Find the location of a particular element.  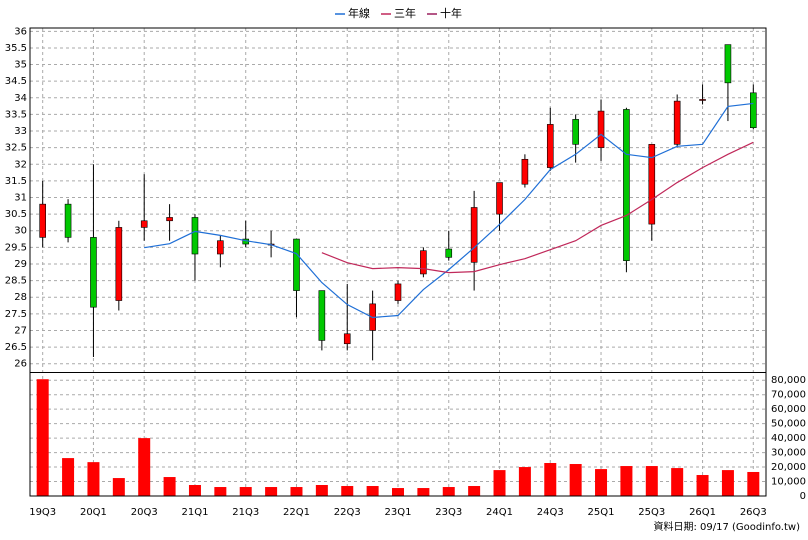

y-tick-label: 28 is located at coordinates (20, 297).